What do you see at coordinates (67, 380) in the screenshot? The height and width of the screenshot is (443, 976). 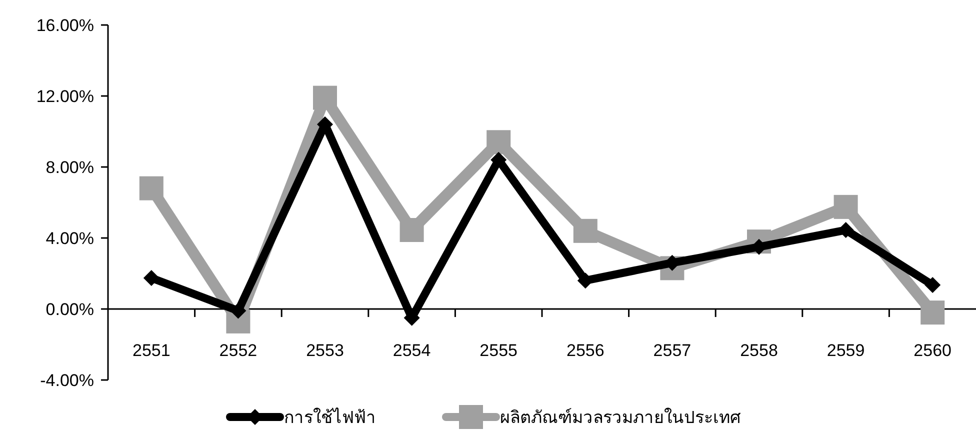 I see `y-tick-label: -4.00%` at bounding box center [67, 380].